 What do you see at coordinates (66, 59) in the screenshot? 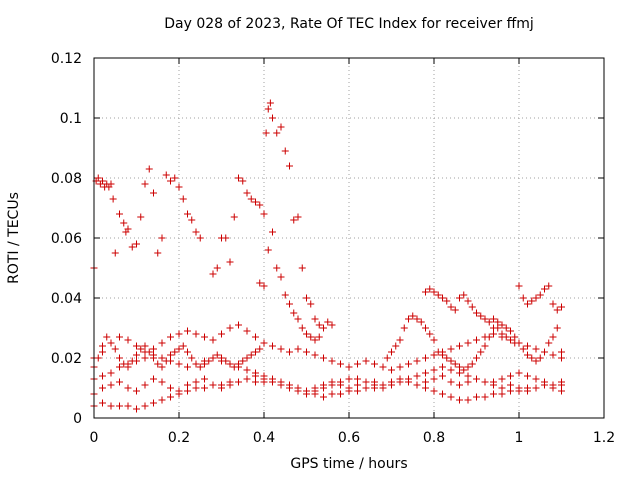
I see `y-tick-label: 0.12` at bounding box center [66, 59].